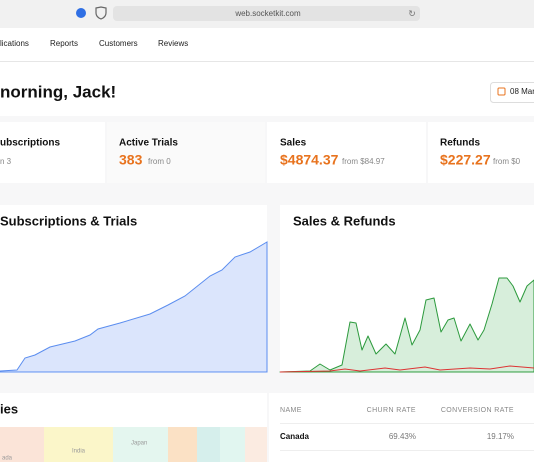 The width and height of the screenshot is (534, 462). What do you see at coordinates (402, 436) in the screenshot?
I see `table-cell: 69.43%` at bounding box center [402, 436].